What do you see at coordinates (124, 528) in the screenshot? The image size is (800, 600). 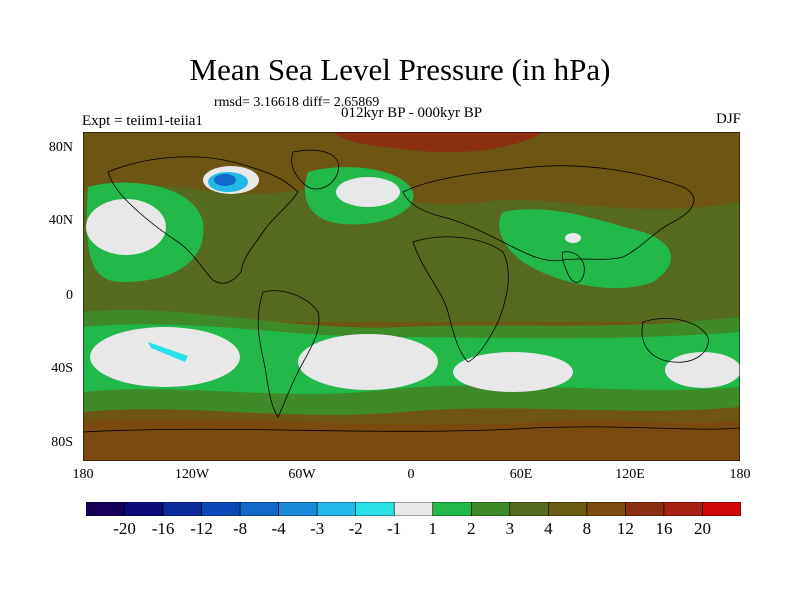 I see `colorbar-label: -20` at bounding box center [124, 528].